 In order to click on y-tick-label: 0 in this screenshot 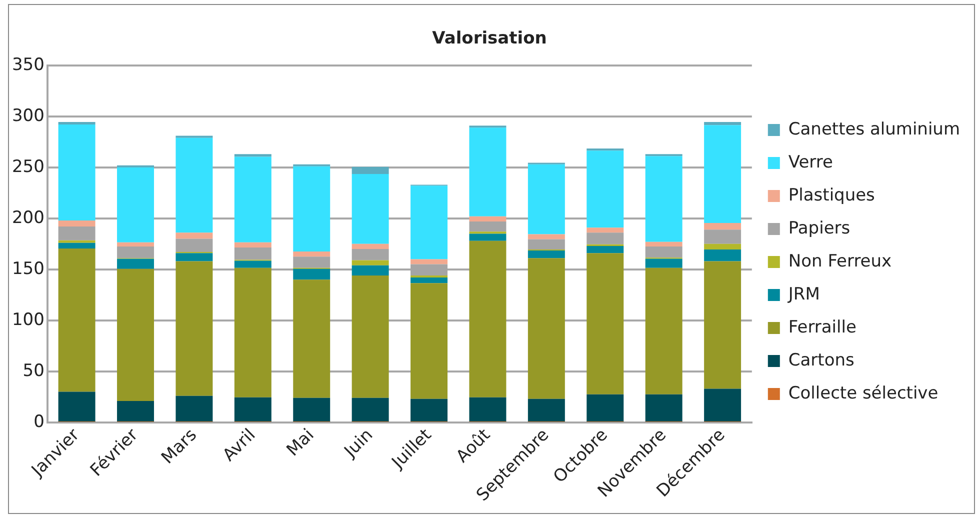, I will do `click(39, 422)`.